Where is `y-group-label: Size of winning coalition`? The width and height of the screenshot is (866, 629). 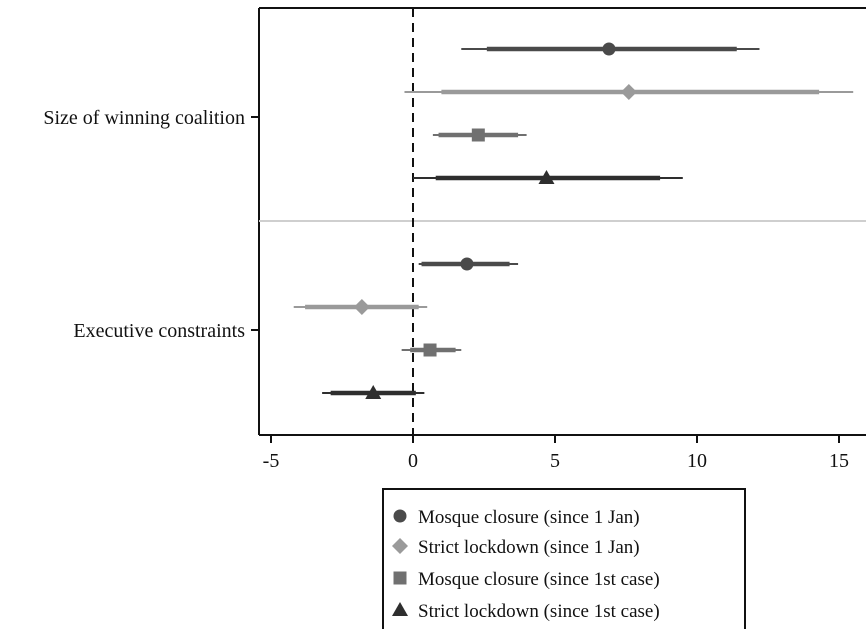
y-group-label: Size of winning coalition is located at coordinates (144, 118).